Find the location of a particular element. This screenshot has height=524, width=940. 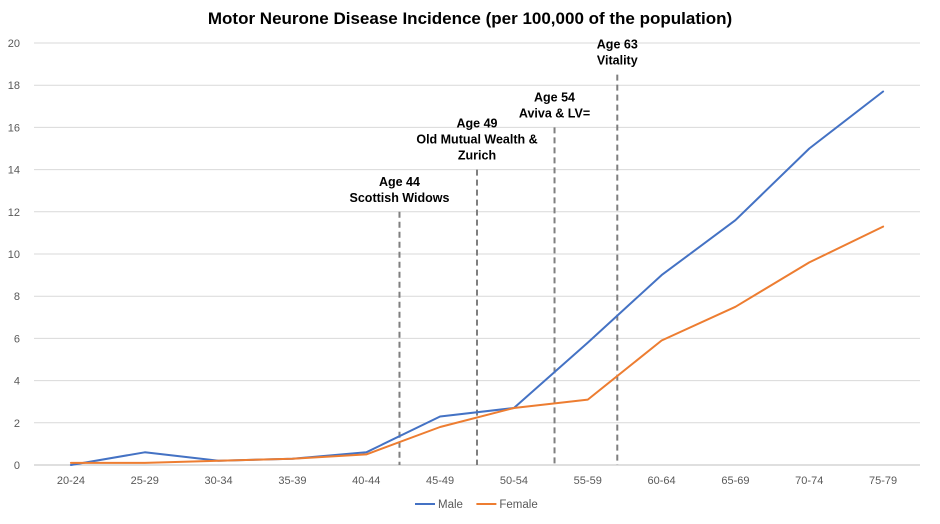

y-tick-label: 16 is located at coordinates (14, 128).